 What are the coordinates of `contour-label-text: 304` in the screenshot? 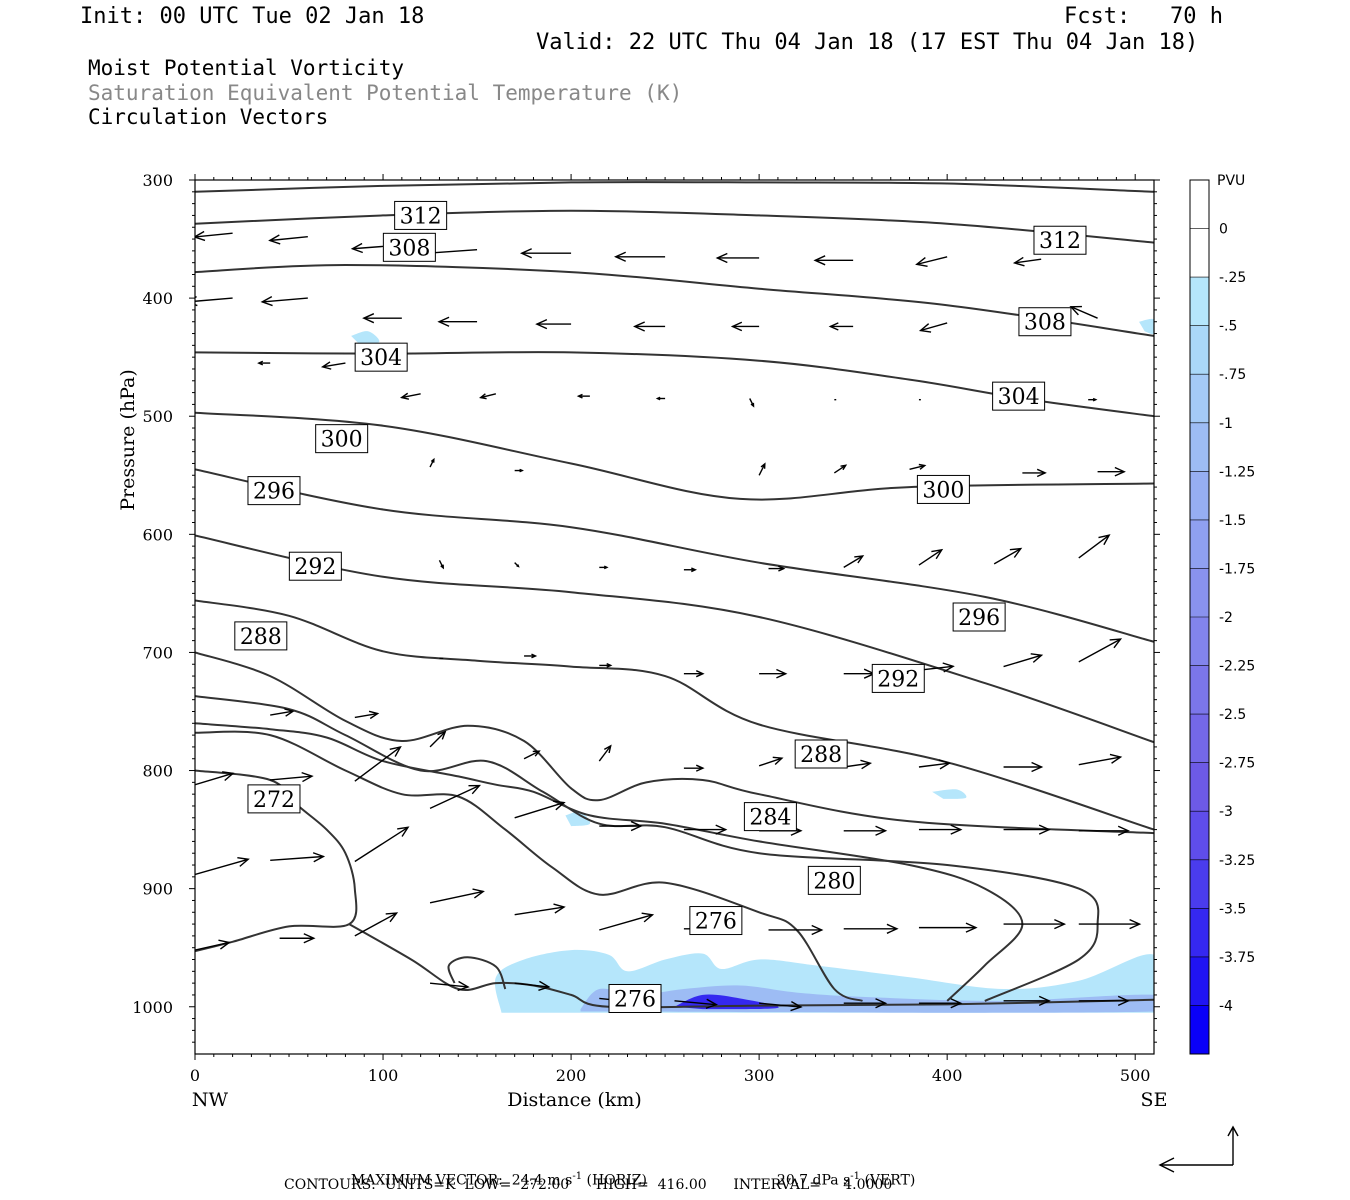 It's located at (381, 358).